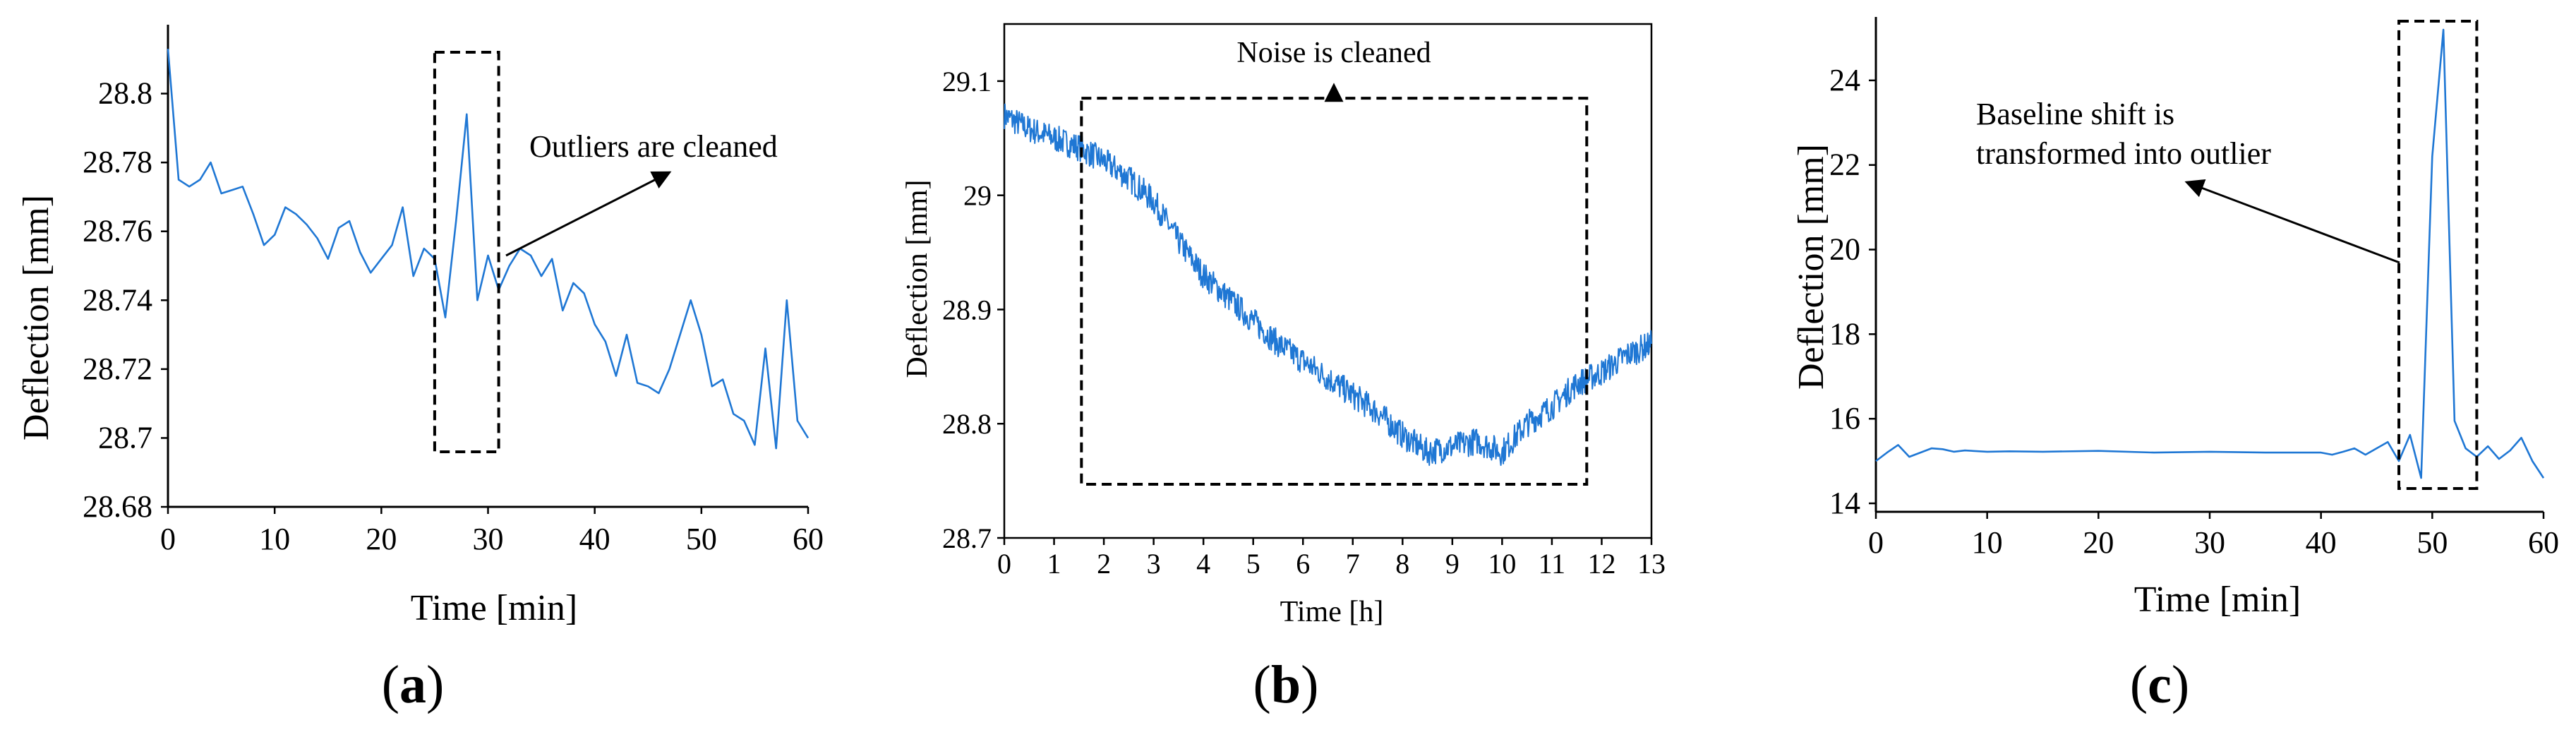 This screenshot has width=2576, height=737. What do you see at coordinates (1353, 564) in the screenshot?
I see `panel-b-x-tick-label: 7` at bounding box center [1353, 564].